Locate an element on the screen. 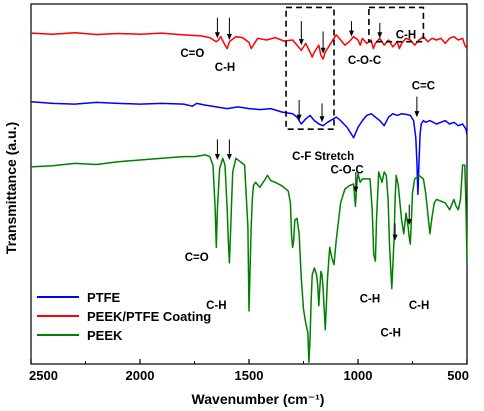 The width and height of the screenshot is (484, 411). x-tick-label: 1500 is located at coordinates (249, 375).